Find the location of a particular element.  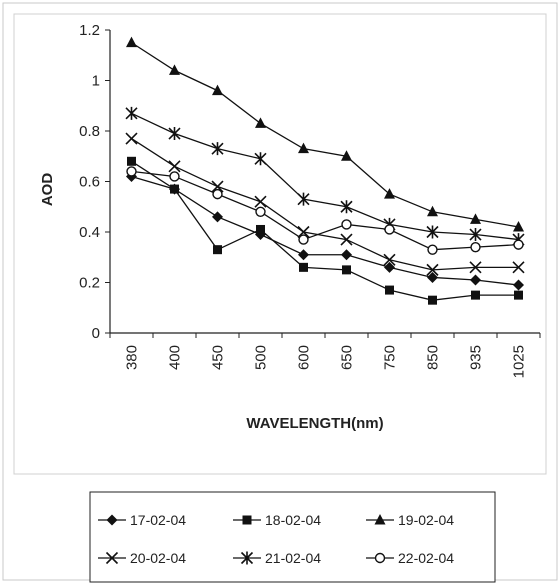

y-tick-label: 1.2 is located at coordinates (89, 30).